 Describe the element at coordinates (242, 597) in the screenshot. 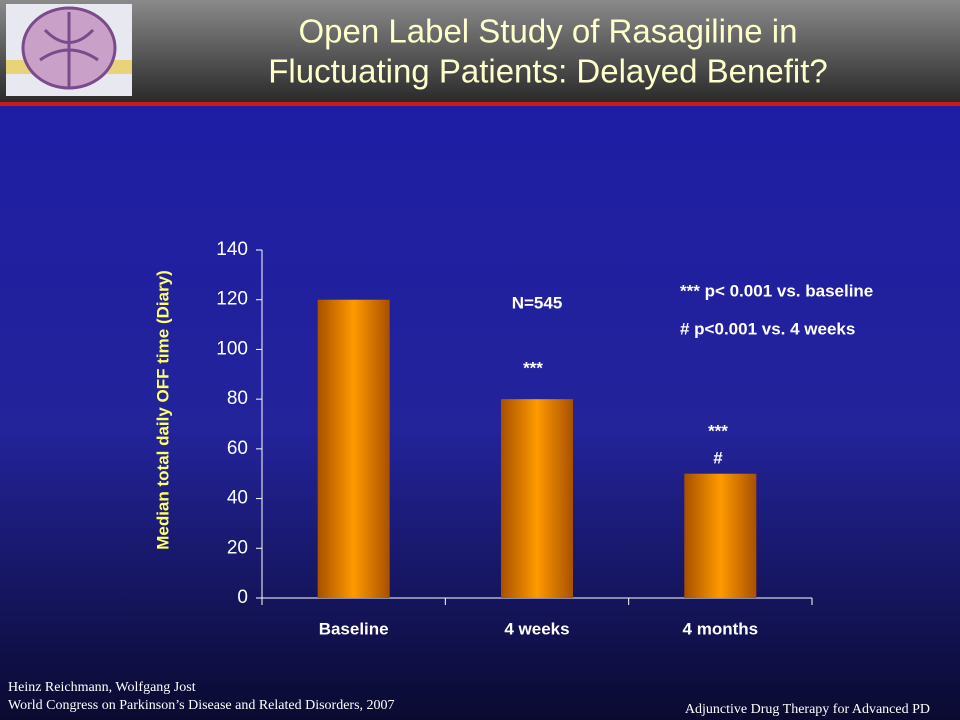

I see `y-tick-label: 0` at that location.